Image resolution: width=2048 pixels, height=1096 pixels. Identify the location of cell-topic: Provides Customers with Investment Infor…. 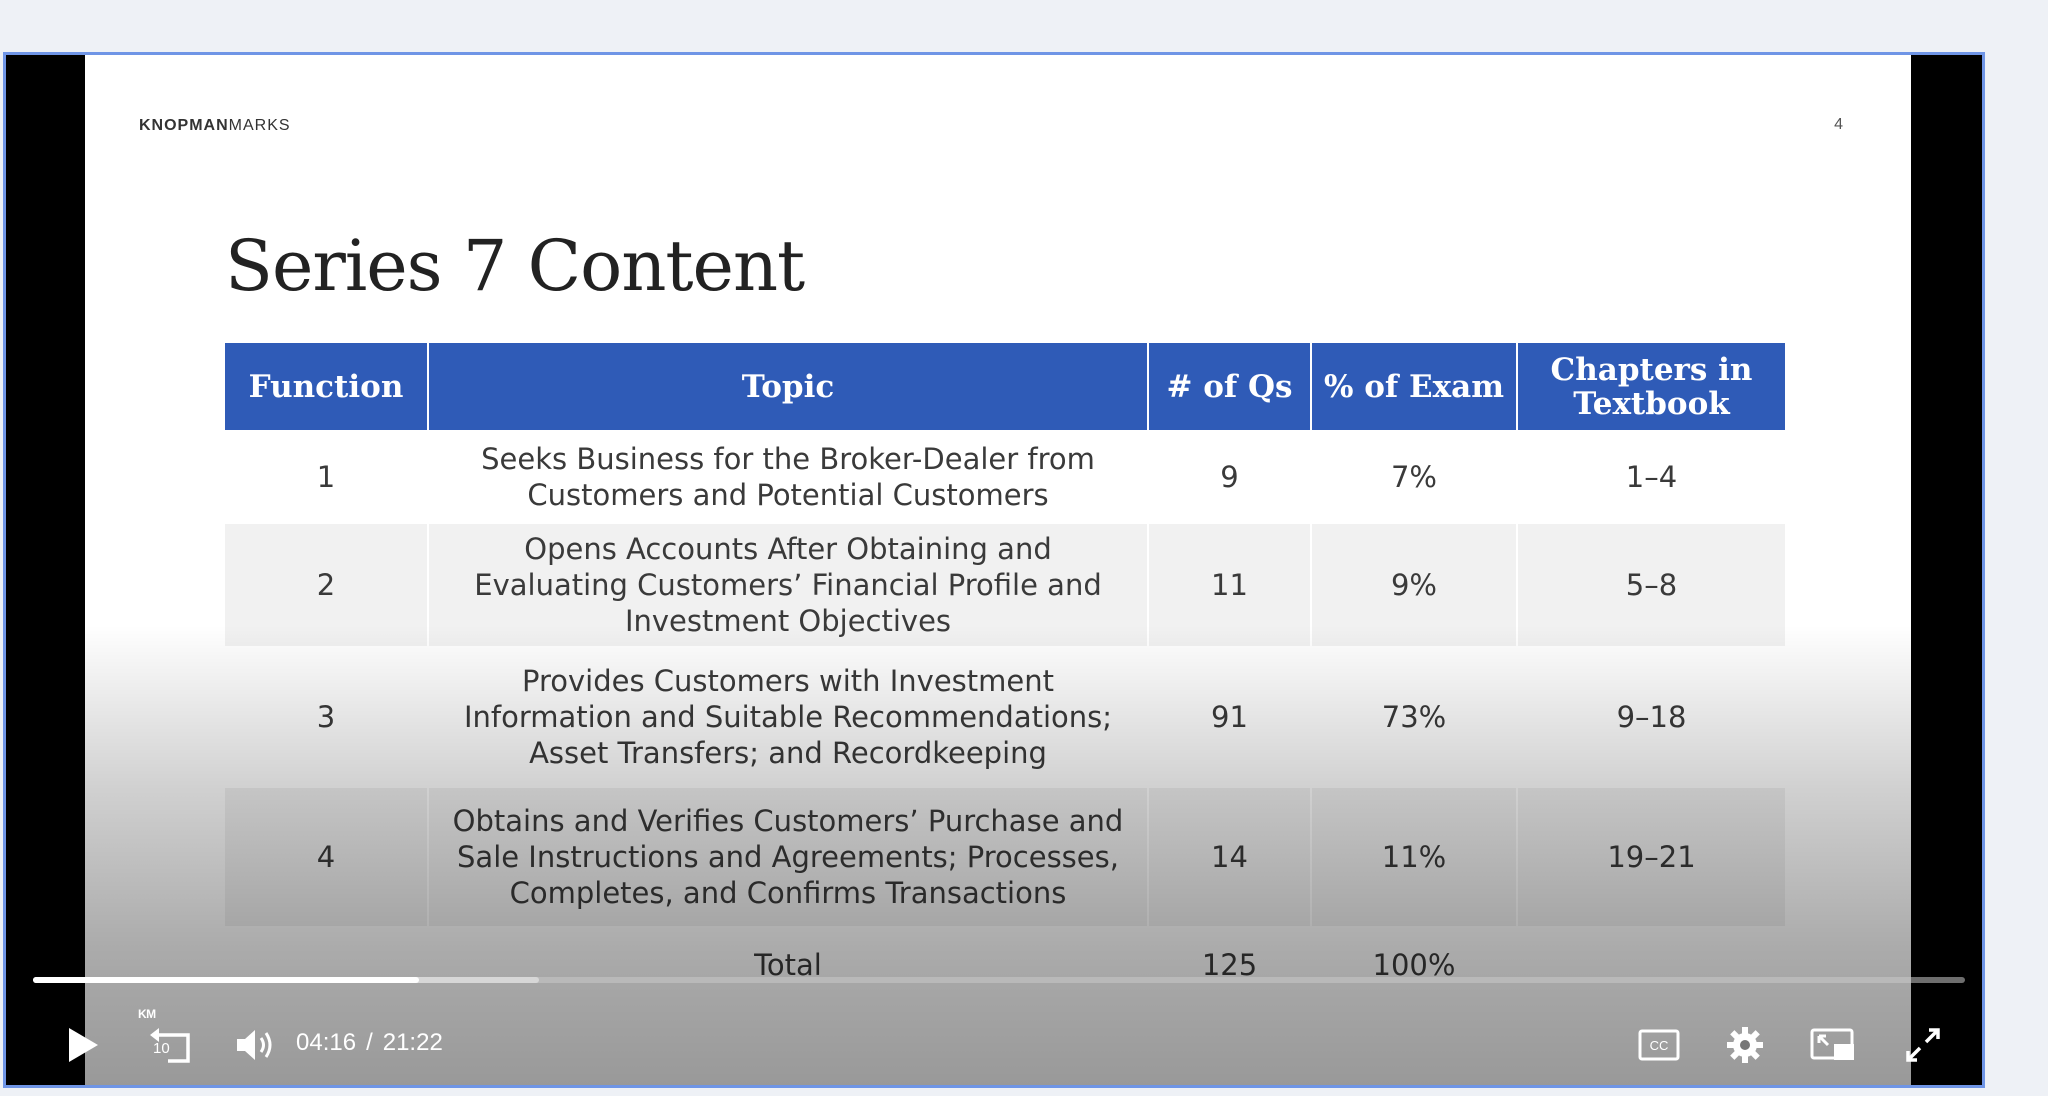
(788, 717).